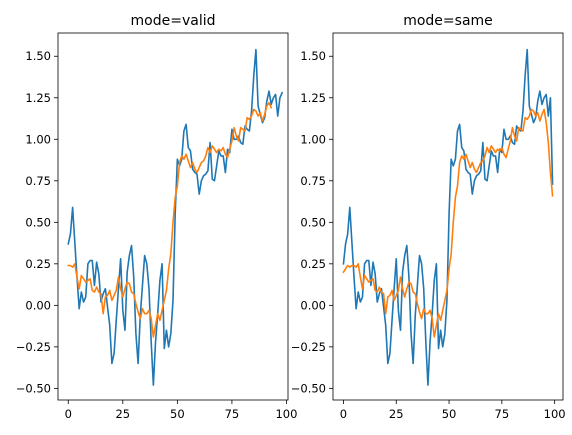 The image size is (572, 435). I want to click on subplot-title: mode=valid, so click(173, 21).